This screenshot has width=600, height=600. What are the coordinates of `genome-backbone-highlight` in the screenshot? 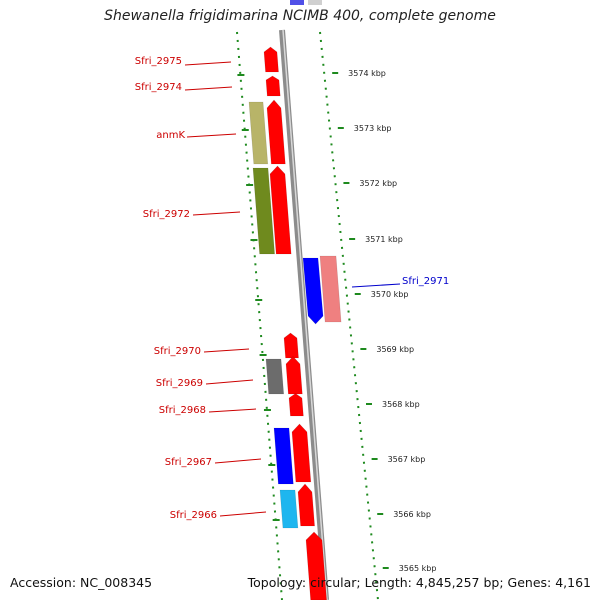 It's located at (305, 314).